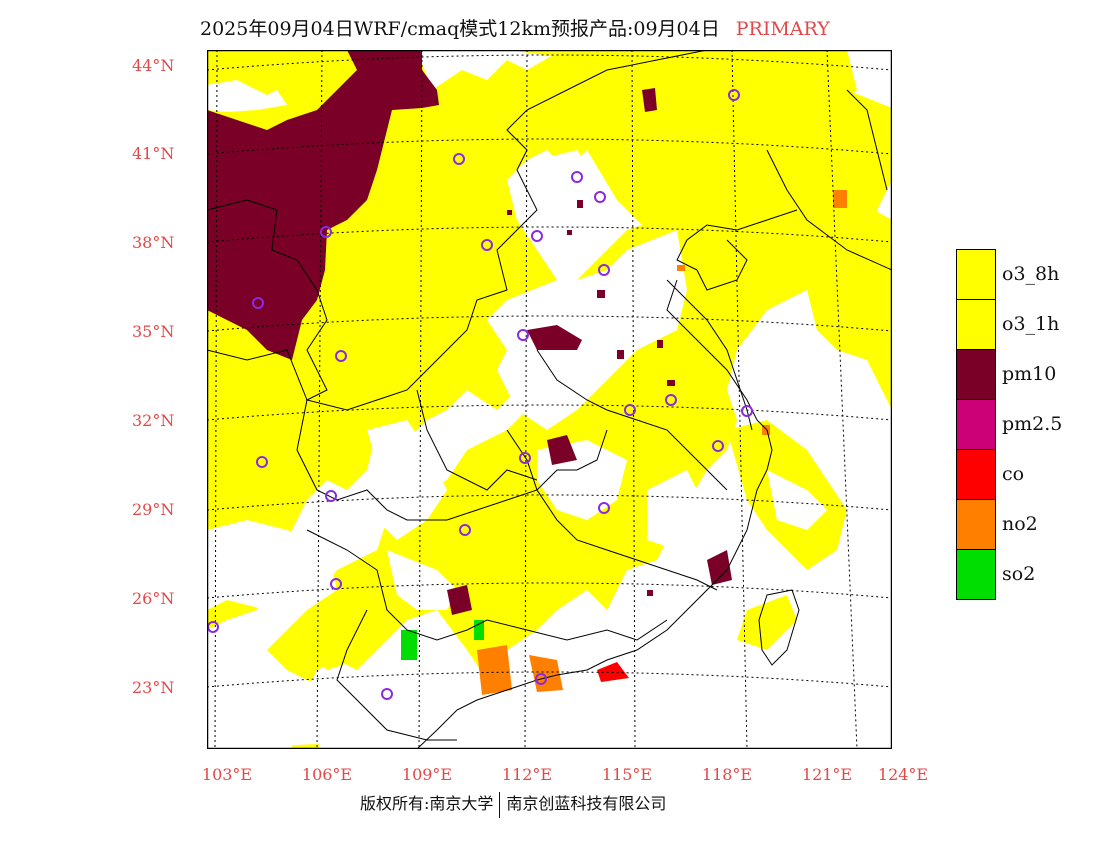 This screenshot has height=850, width=1100. What do you see at coordinates (1031, 274) in the screenshot?
I see `legend-label: o3_8h` at bounding box center [1031, 274].